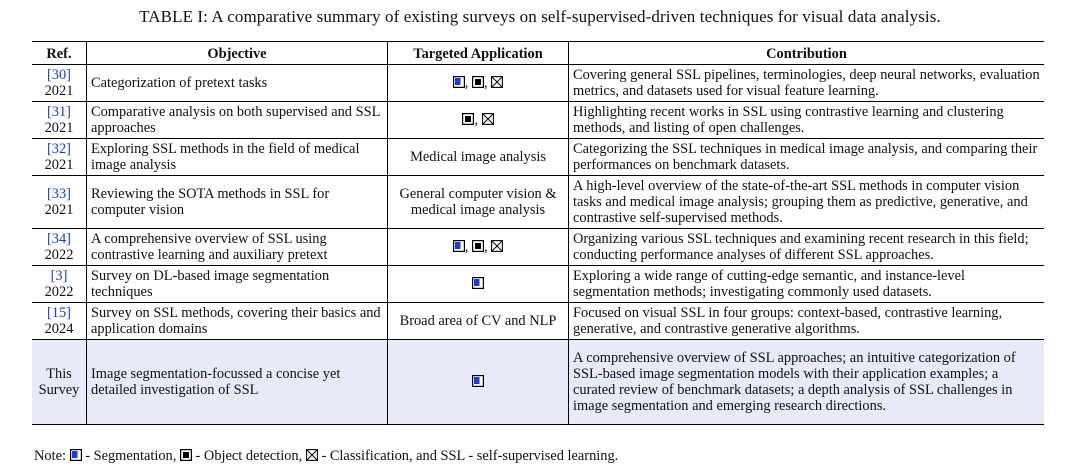 Image resolution: width=1080 pixels, height=476 pixels. Describe the element at coordinates (59, 75) in the screenshot. I see `ref-link: [30]` at that location.